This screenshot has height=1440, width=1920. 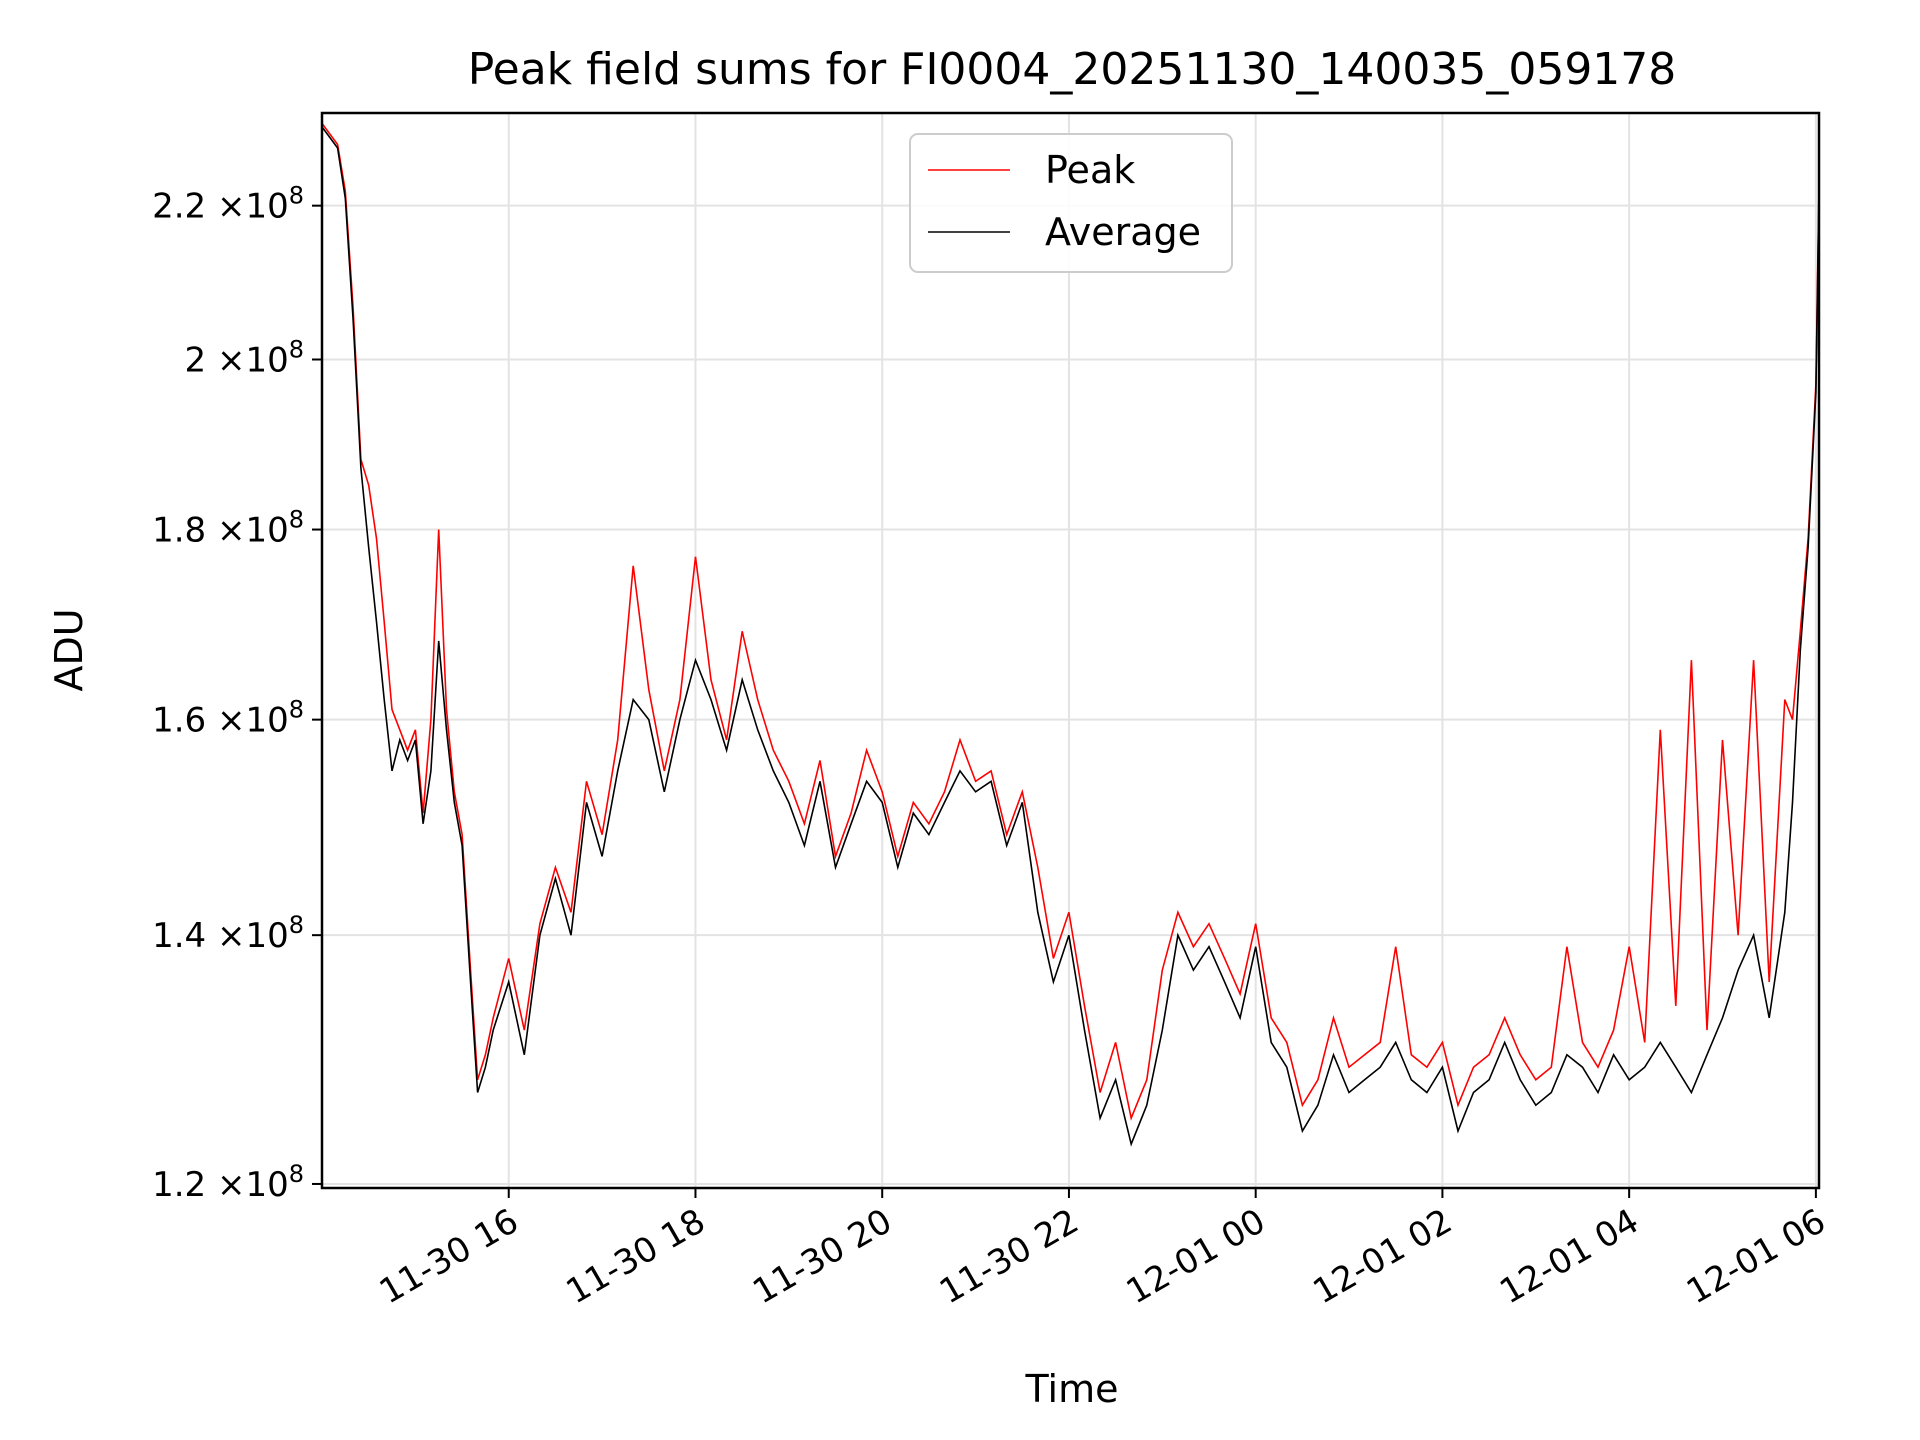 I want to click on y-tick-label: 1.6 ×108, so click(x=228, y=718).